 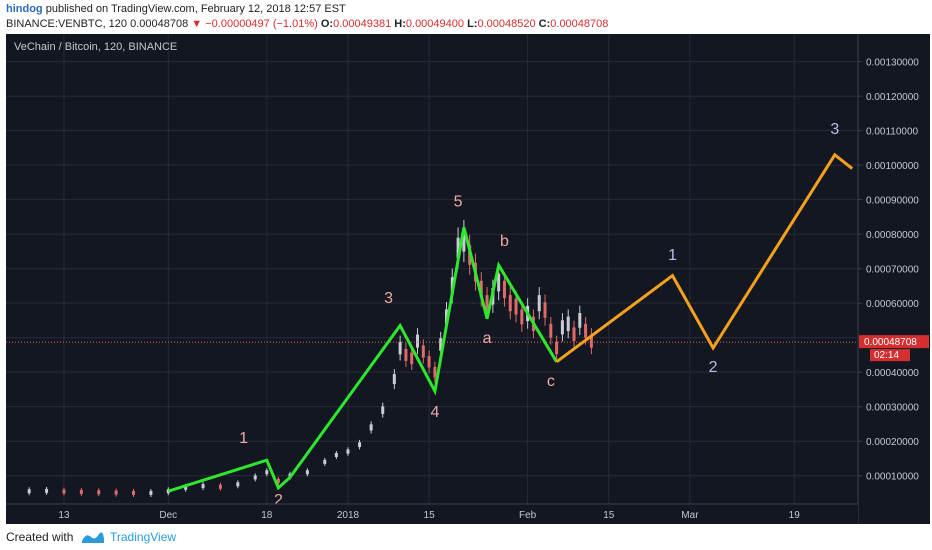 What do you see at coordinates (267, 515) in the screenshot?
I see `x-tick-label: 18` at bounding box center [267, 515].